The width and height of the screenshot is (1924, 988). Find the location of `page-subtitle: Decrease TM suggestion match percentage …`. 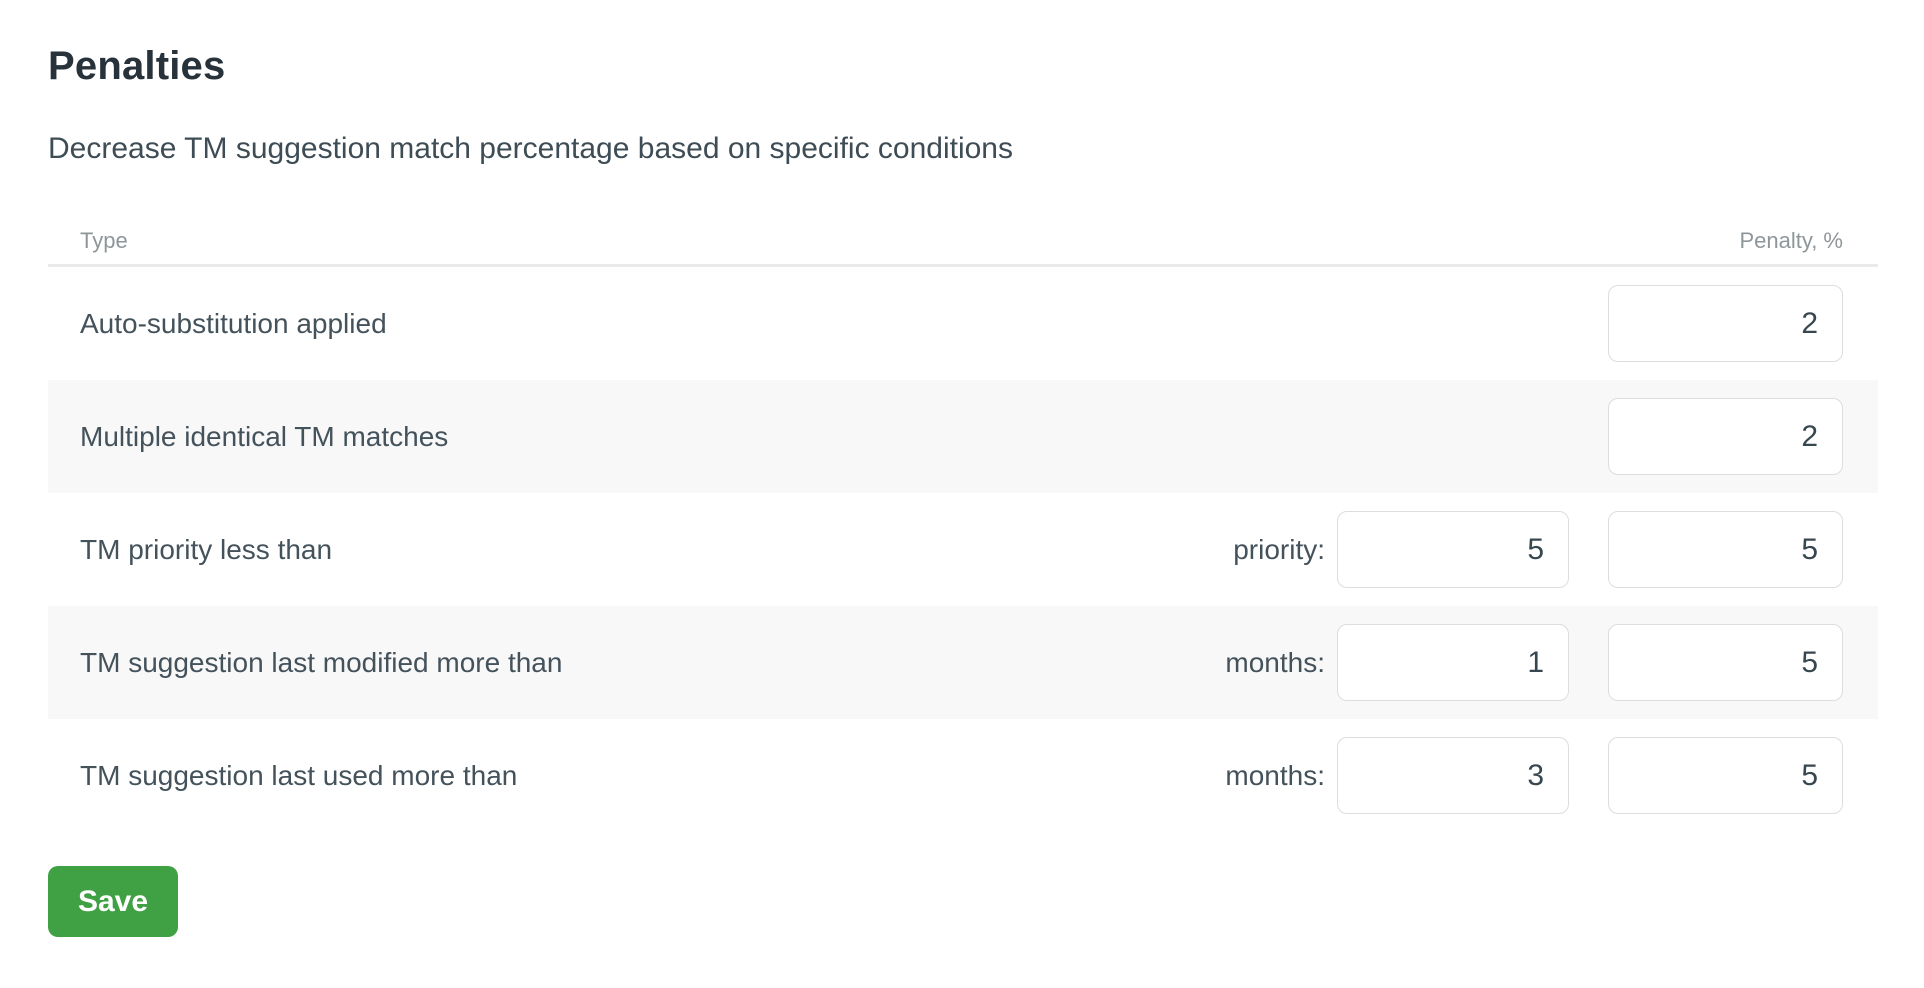

page-subtitle: Decrease TM suggestion match percentage … is located at coordinates (530, 148).